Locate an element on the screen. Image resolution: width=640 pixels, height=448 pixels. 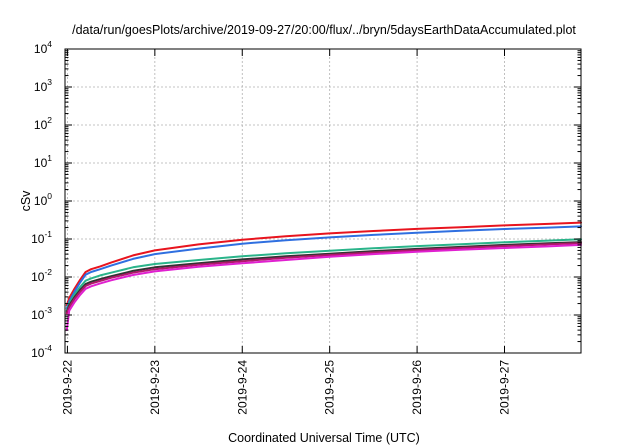
y-tick-label: 10⁰ is located at coordinates (43, 199).